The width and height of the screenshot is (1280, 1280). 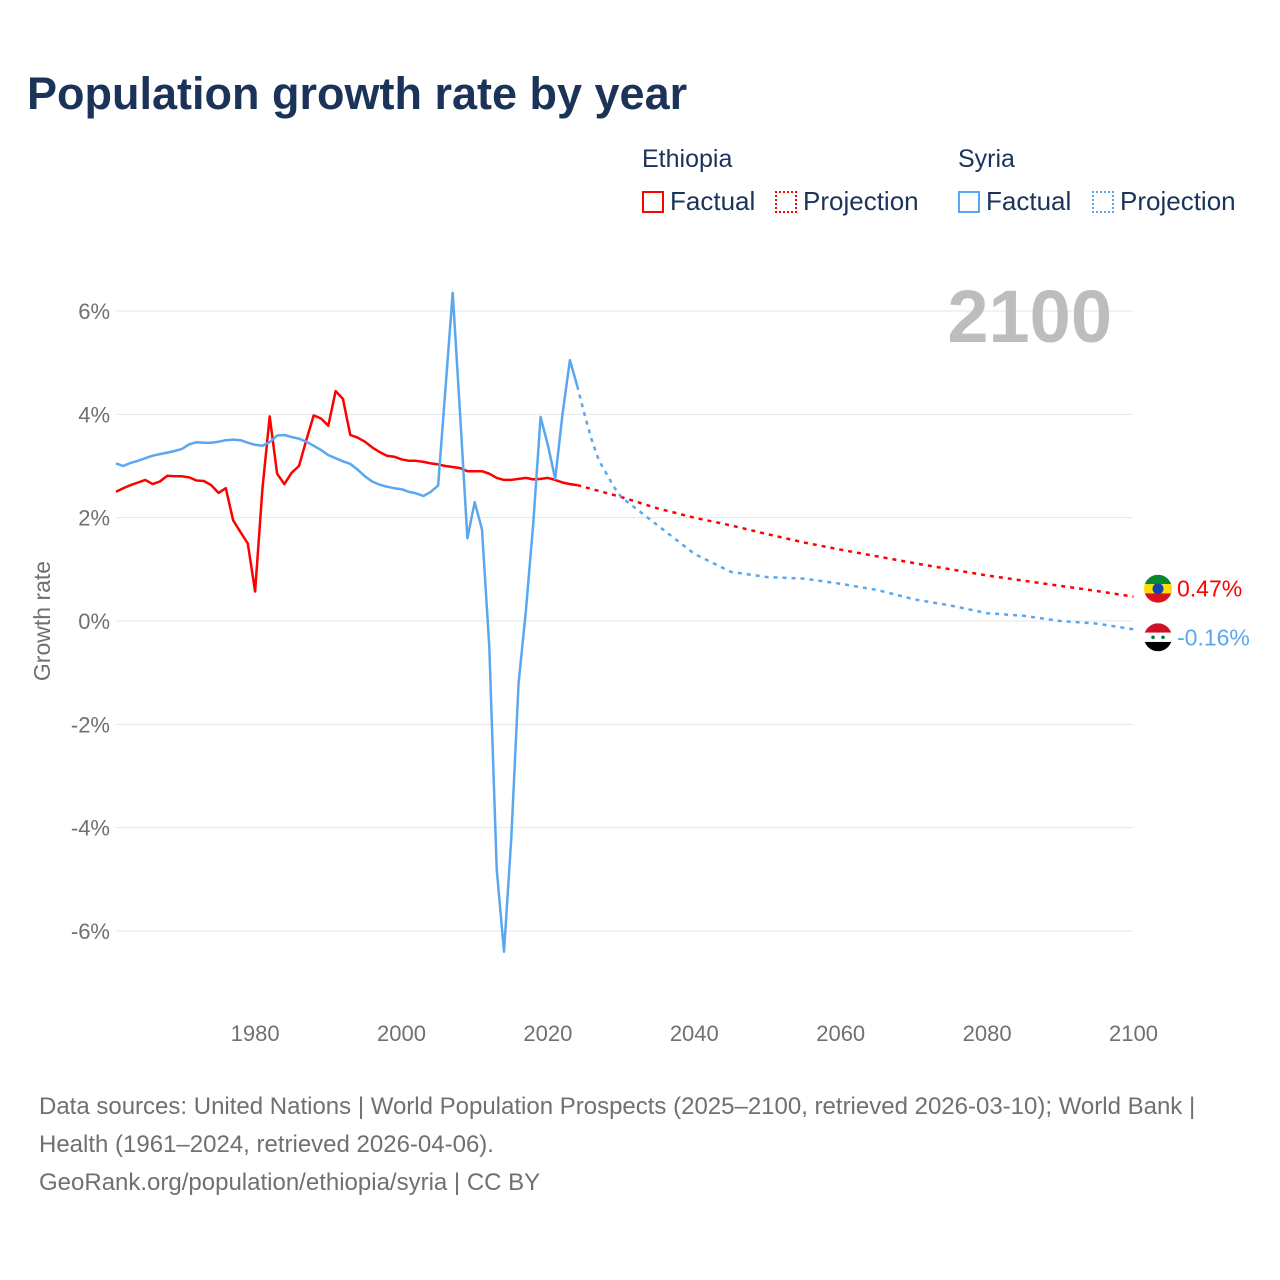 I want to click on x-tick-label: 2000, so click(x=401, y=1033).